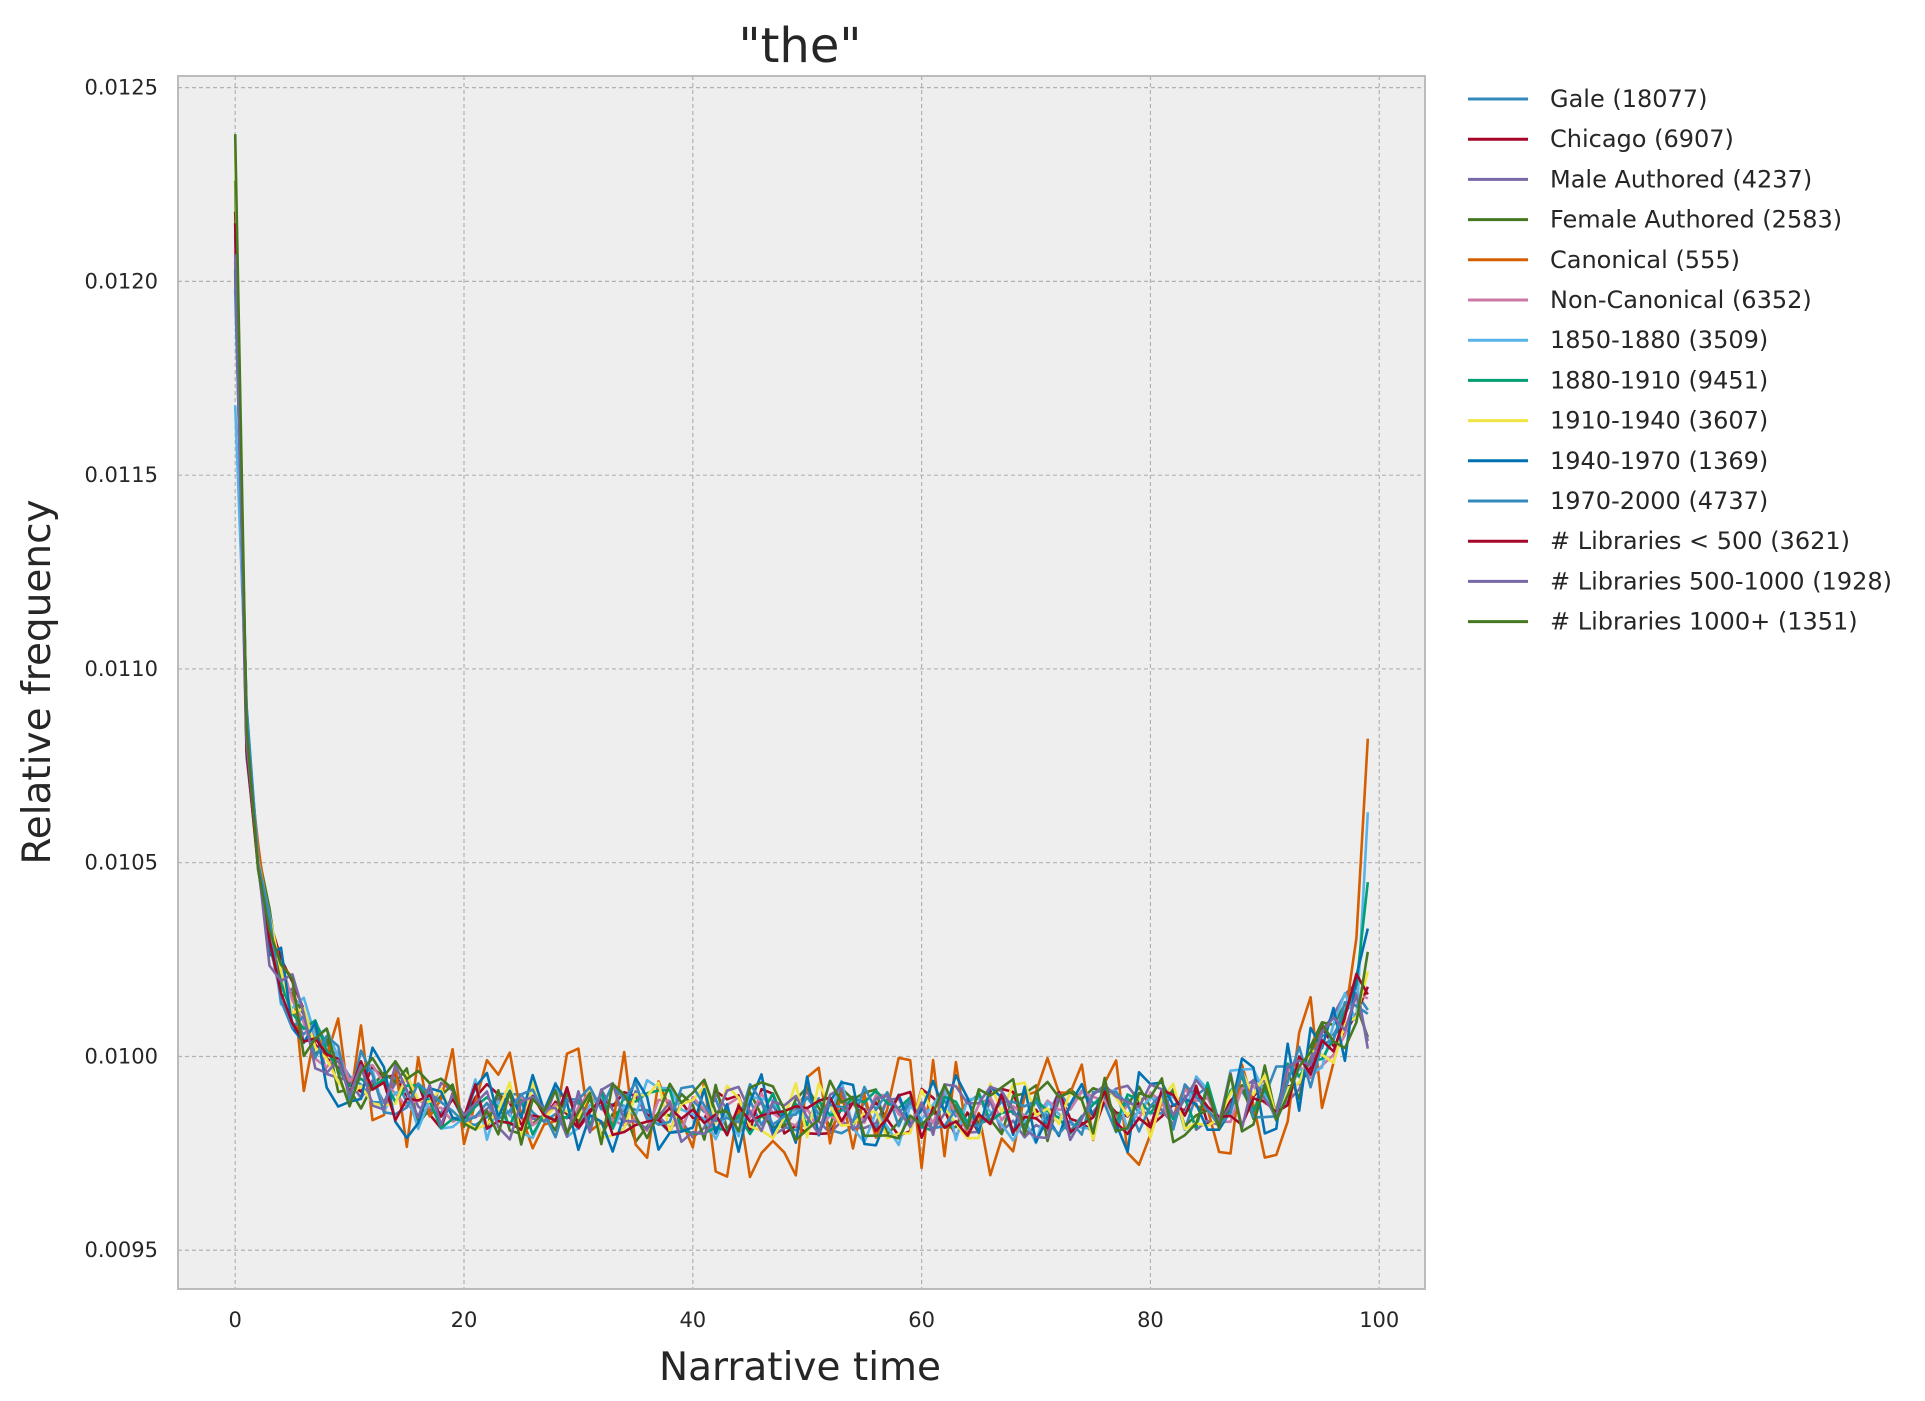  What do you see at coordinates (1150, 1320) in the screenshot?
I see `x-tick-label: 80` at bounding box center [1150, 1320].